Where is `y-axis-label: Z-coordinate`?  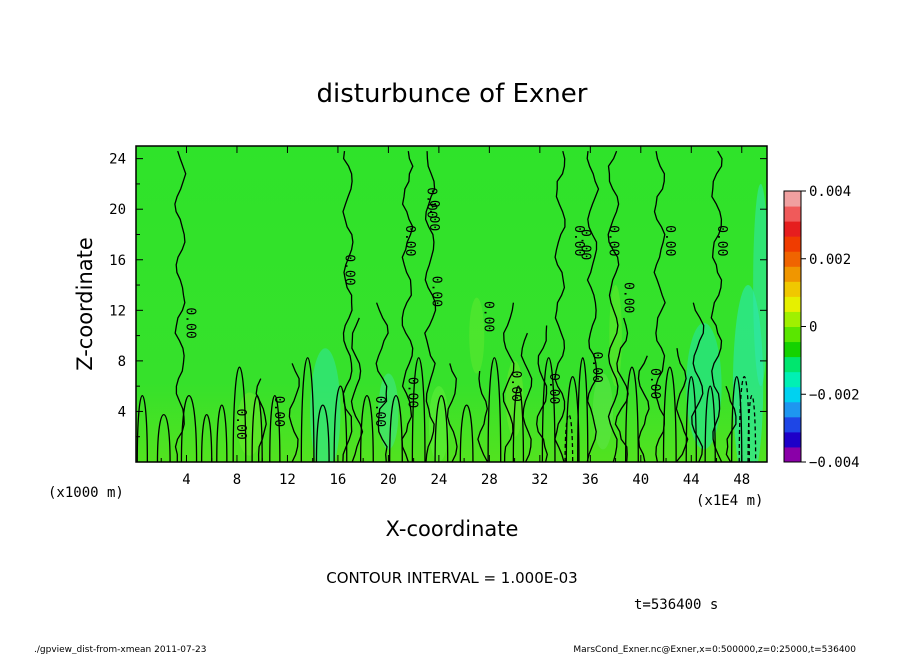
y-axis-label: Z-coordinate is located at coordinates (85, 304).